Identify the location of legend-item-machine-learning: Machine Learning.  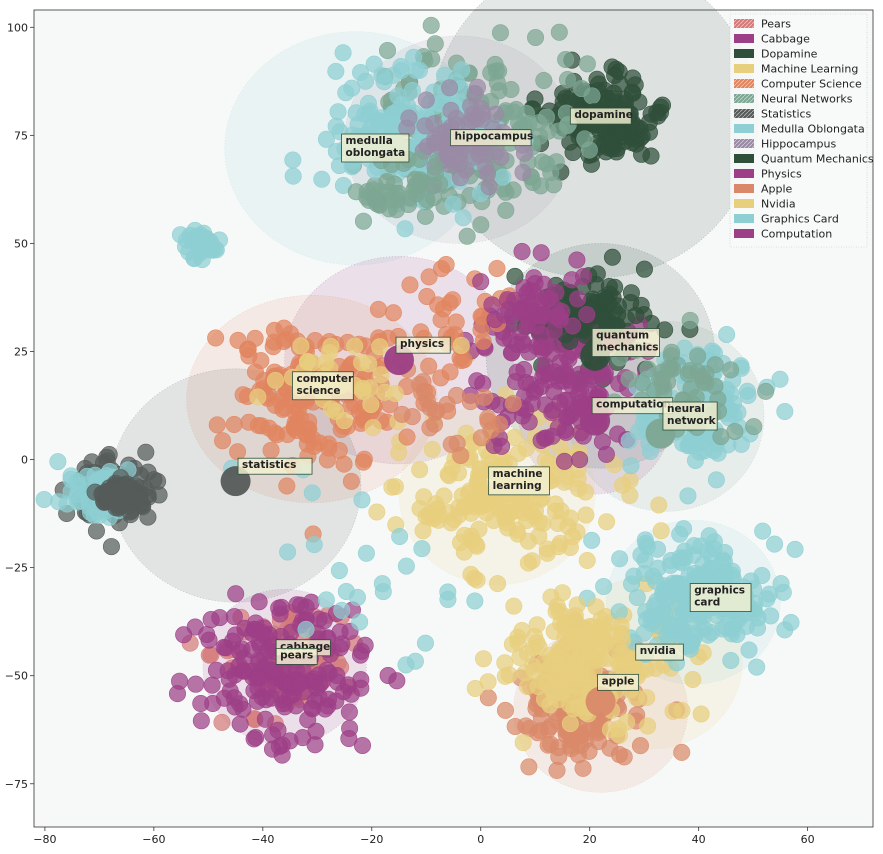
(796, 69).